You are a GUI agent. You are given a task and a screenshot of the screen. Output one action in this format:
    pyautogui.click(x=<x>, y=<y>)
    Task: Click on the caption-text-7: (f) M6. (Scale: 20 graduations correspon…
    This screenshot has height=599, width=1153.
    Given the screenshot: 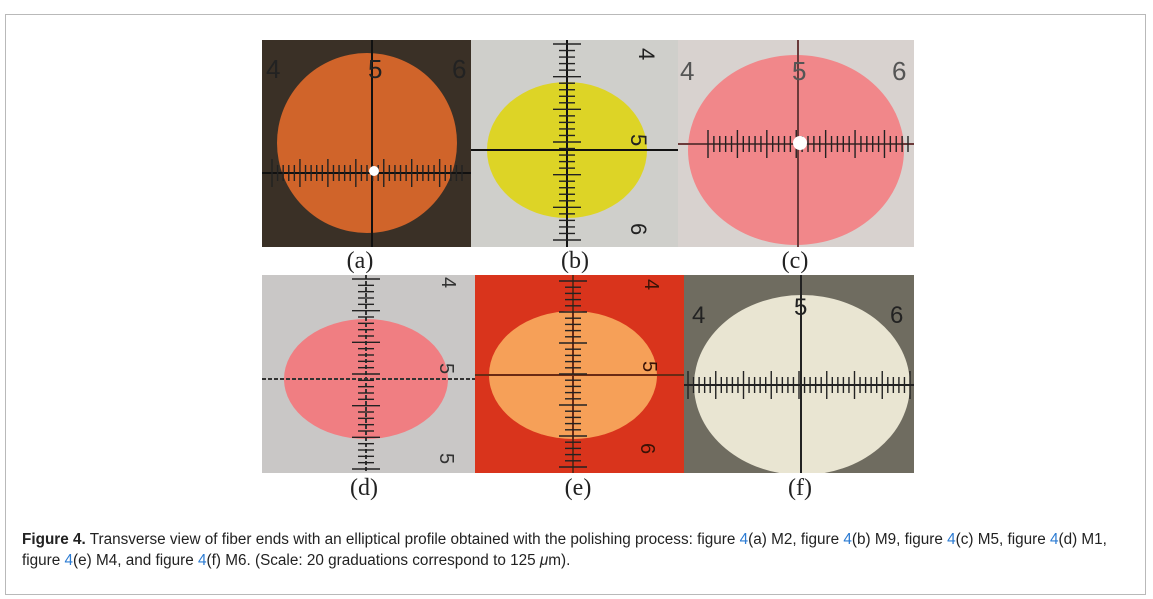 What is the action you would take?
    pyautogui.click(x=373, y=560)
    